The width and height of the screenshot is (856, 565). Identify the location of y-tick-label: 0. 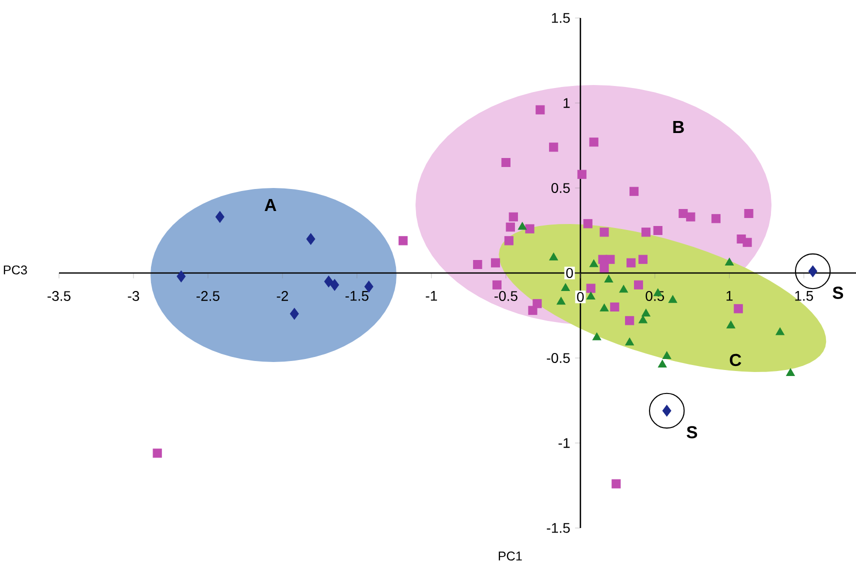
(569, 273).